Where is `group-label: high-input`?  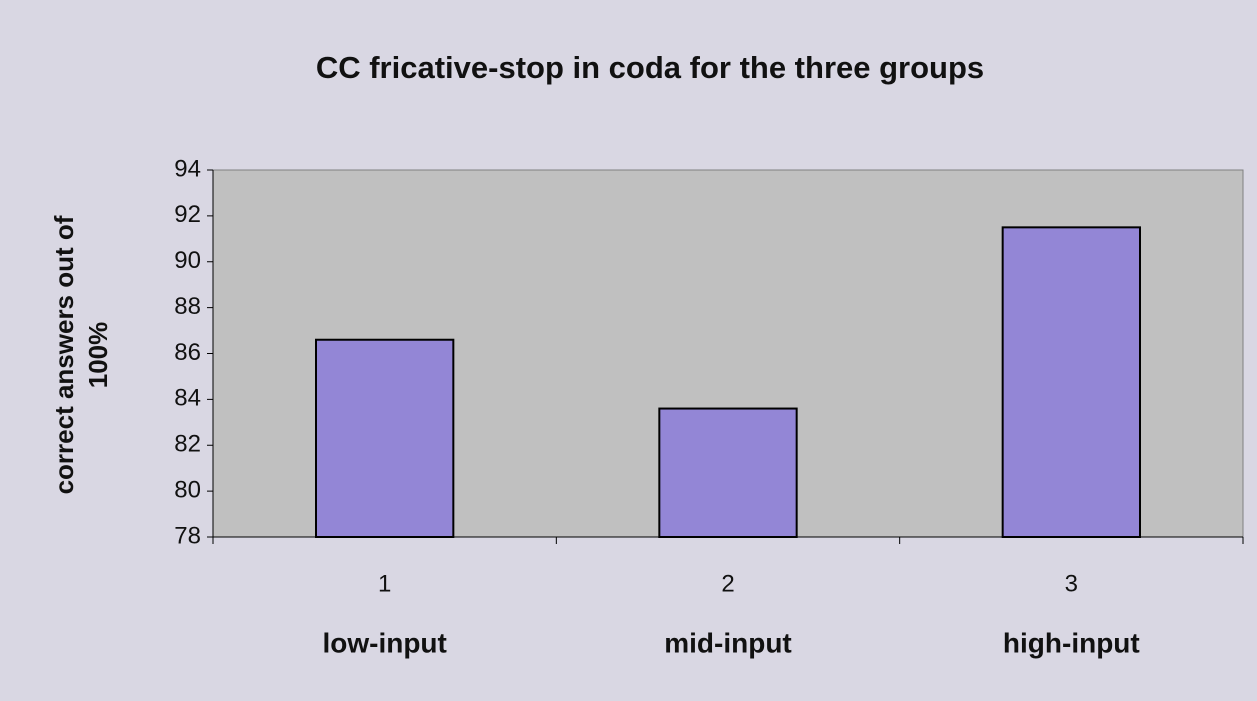
group-label: high-input is located at coordinates (1071, 642).